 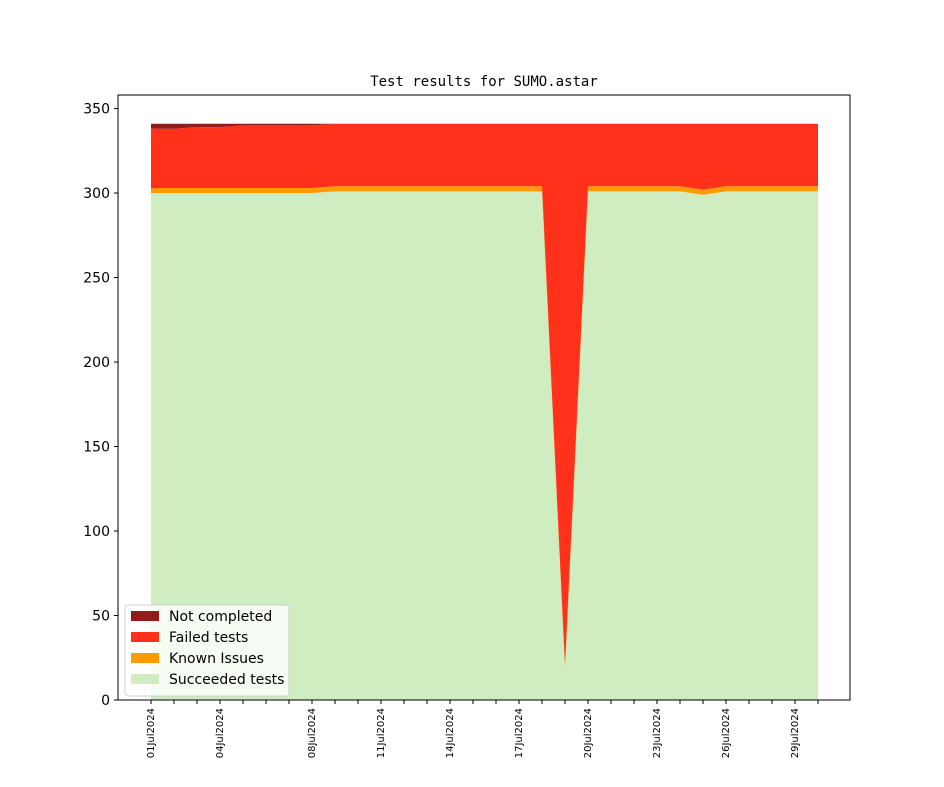 What do you see at coordinates (208, 638) in the screenshot?
I see `legend-label-failed-tests: Failed tests` at bounding box center [208, 638].